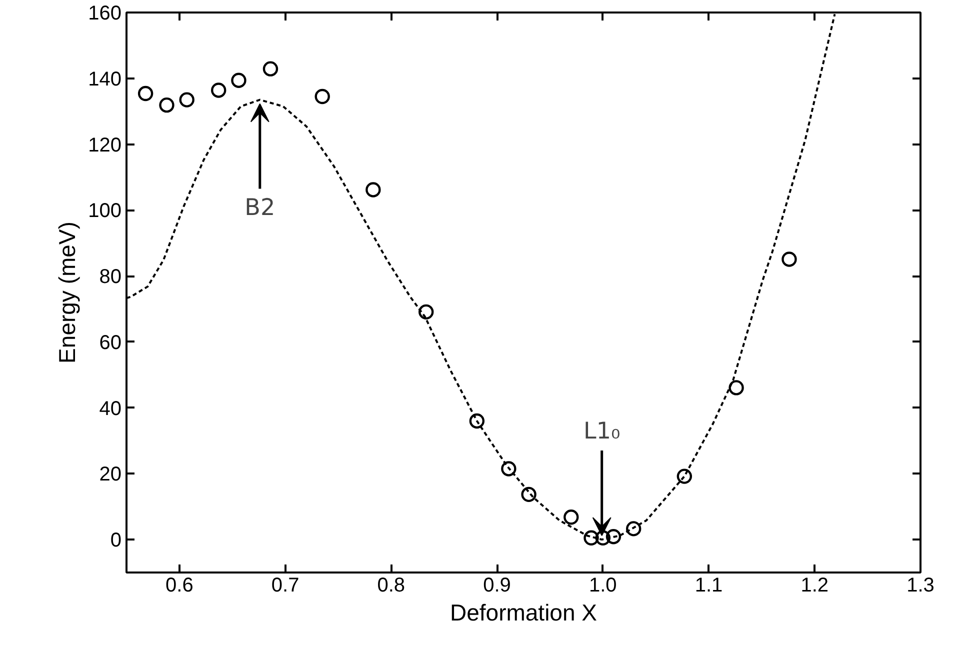 This screenshot has height=659, width=961. Describe the element at coordinates (603, 585) in the screenshot. I see `x-tick-label: 1.0` at that location.